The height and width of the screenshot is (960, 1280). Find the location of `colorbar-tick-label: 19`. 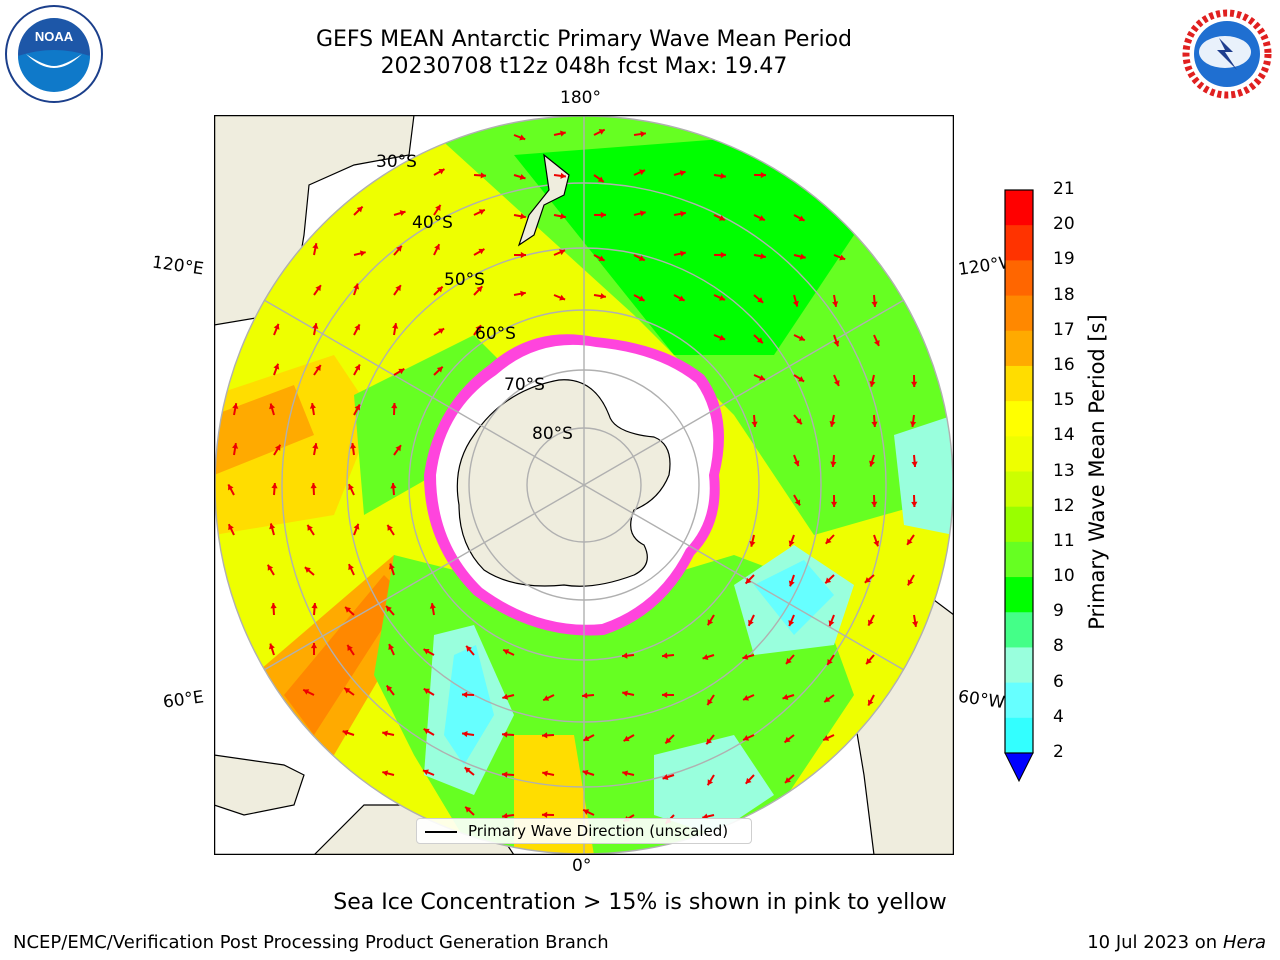

colorbar-tick-label: 19 is located at coordinates (1064, 259).